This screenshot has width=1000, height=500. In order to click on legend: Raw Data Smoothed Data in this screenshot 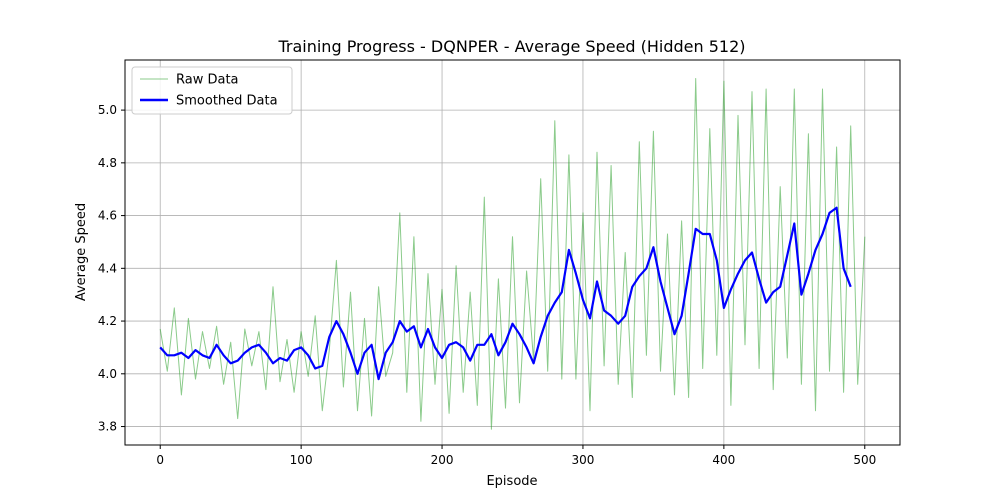, I will do `click(212, 90)`.